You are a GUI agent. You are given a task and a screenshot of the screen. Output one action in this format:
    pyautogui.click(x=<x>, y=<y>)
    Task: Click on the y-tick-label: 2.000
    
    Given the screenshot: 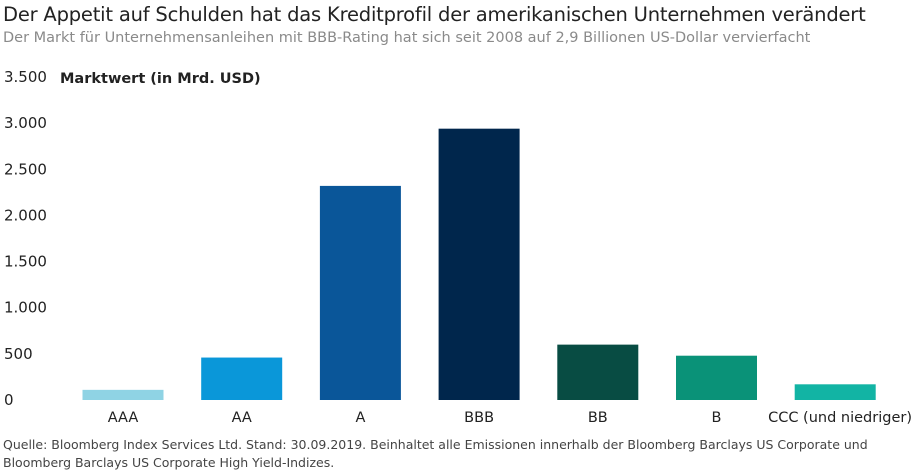 What is the action you would take?
    pyautogui.click(x=25, y=215)
    